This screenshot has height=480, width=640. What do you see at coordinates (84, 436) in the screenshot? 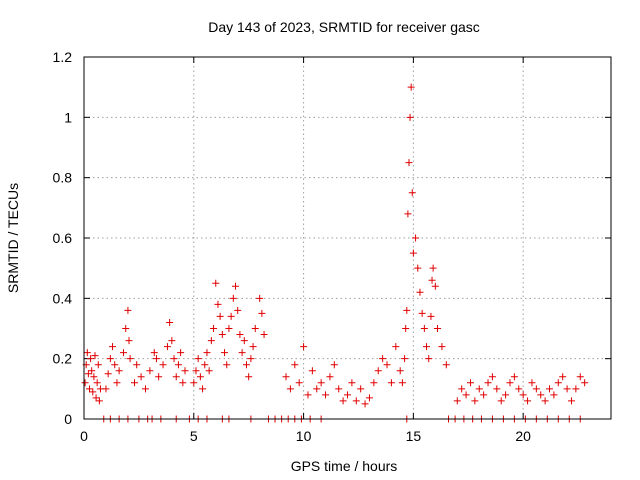
I see `x-tick-label: 0` at bounding box center [84, 436].